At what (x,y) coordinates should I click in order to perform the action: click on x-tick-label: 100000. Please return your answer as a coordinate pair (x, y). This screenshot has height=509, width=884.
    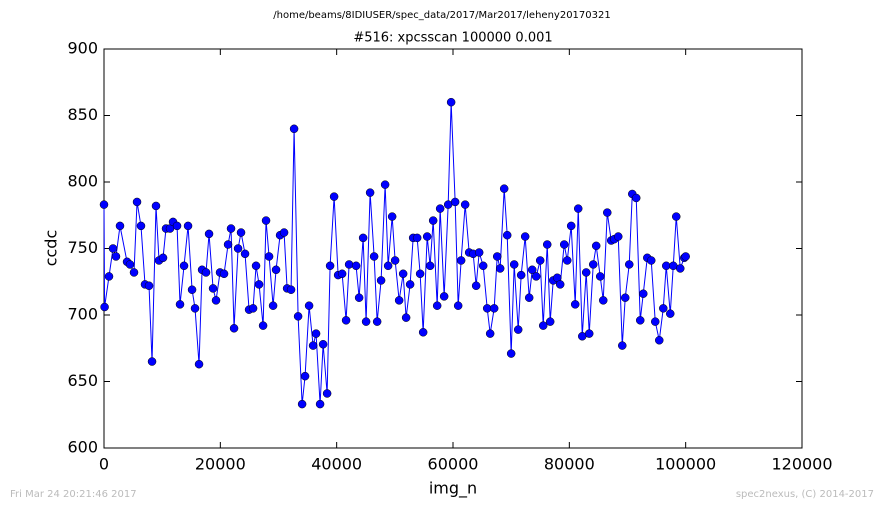
    Looking at the image, I should click on (685, 464).